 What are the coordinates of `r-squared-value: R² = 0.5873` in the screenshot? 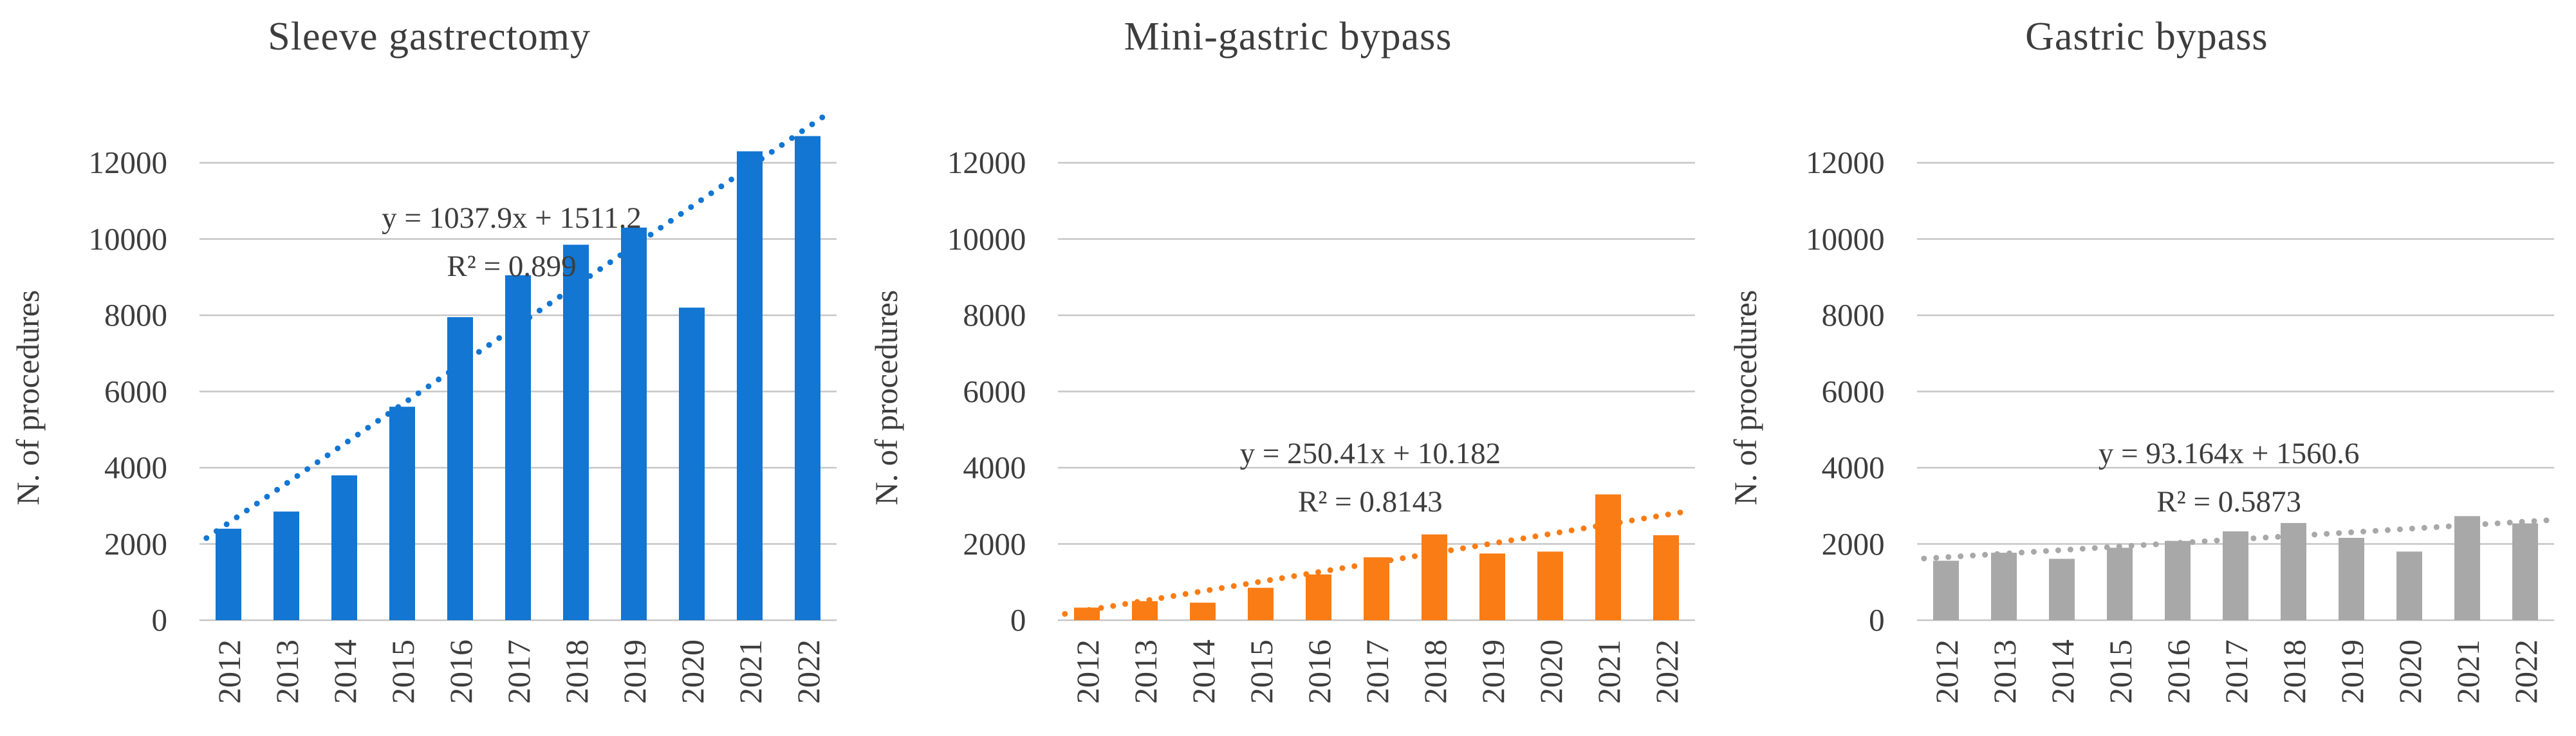 It's located at (2228, 502).